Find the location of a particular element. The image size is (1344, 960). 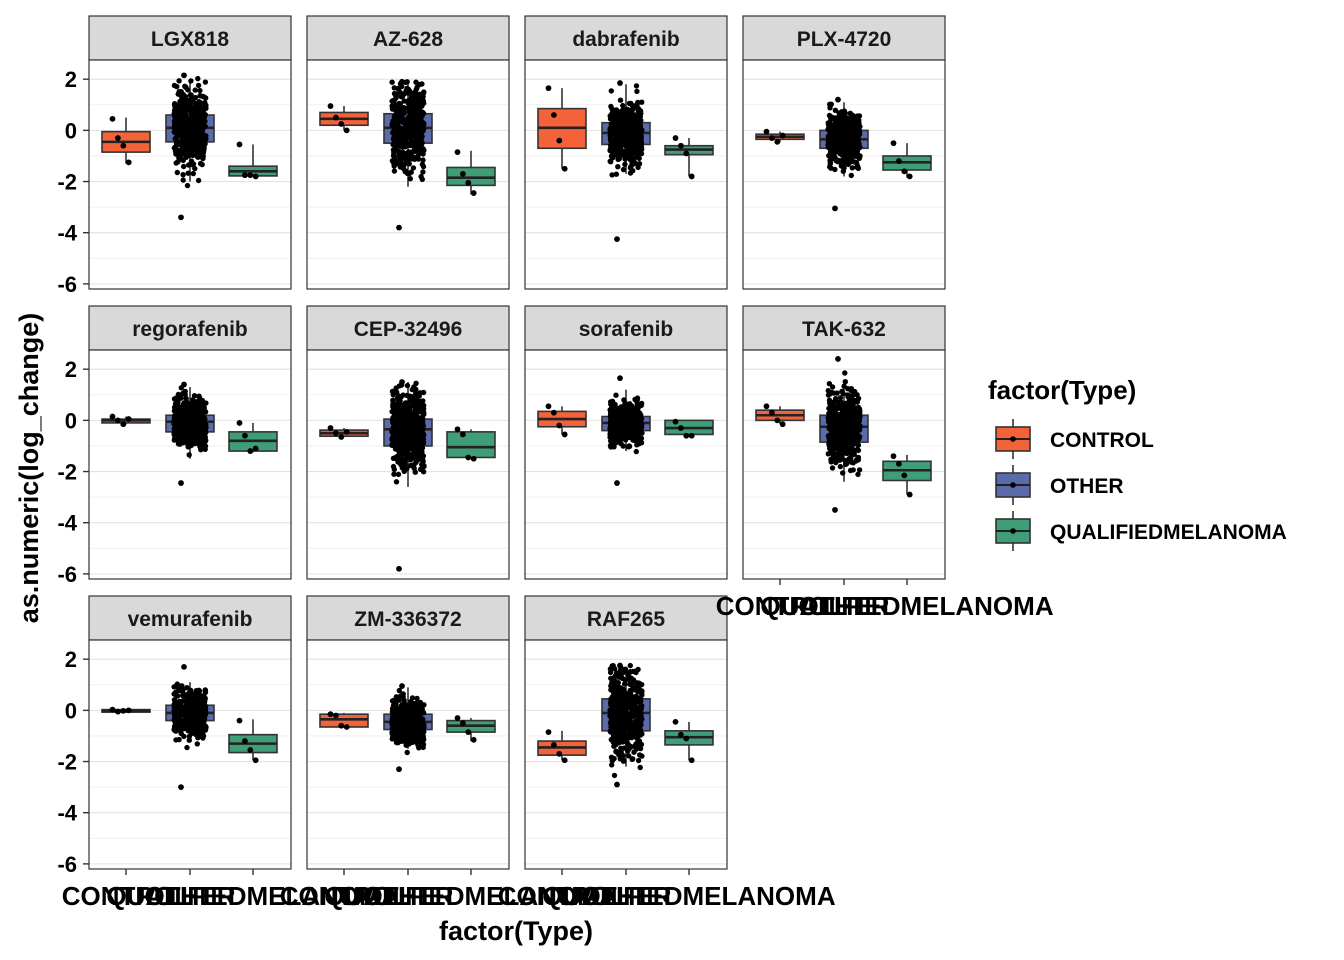

facet-panel: dabrafenib is located at coordinates (626, 152).